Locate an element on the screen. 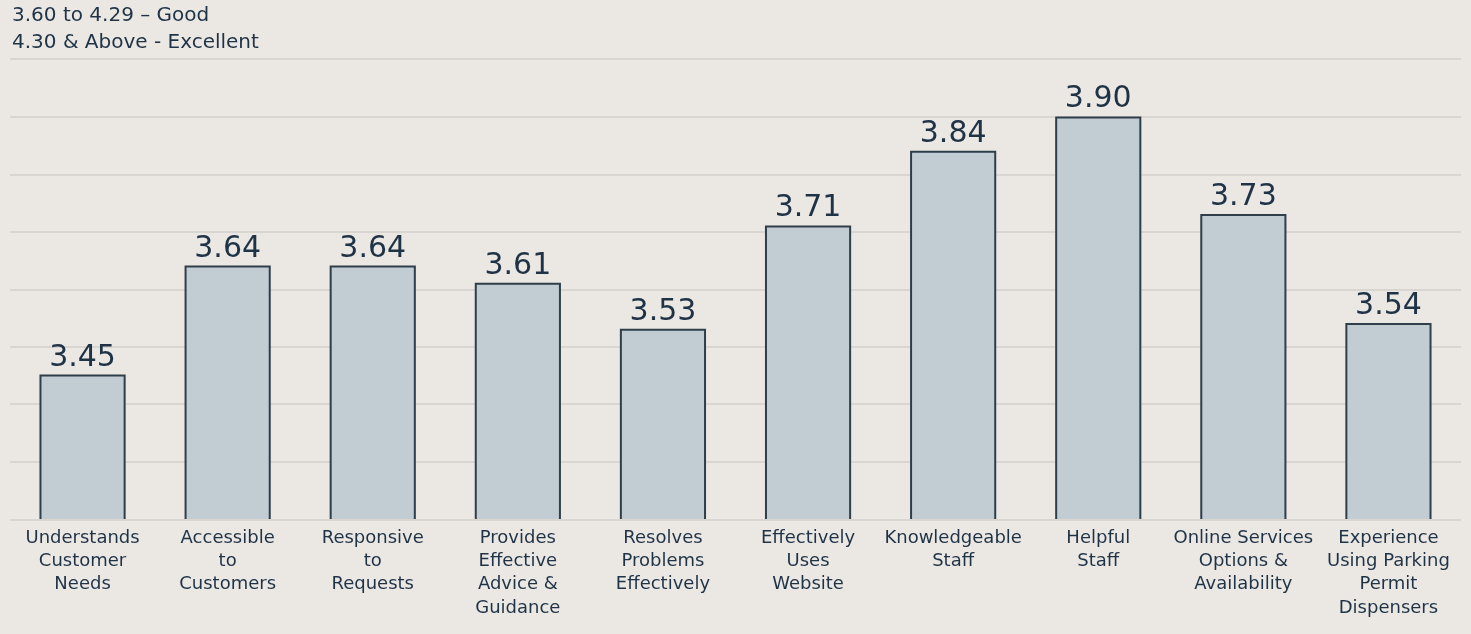 The image size is (1471, 634). x-tick-label: Responsive to Requests is located at coordinates (372, 559).